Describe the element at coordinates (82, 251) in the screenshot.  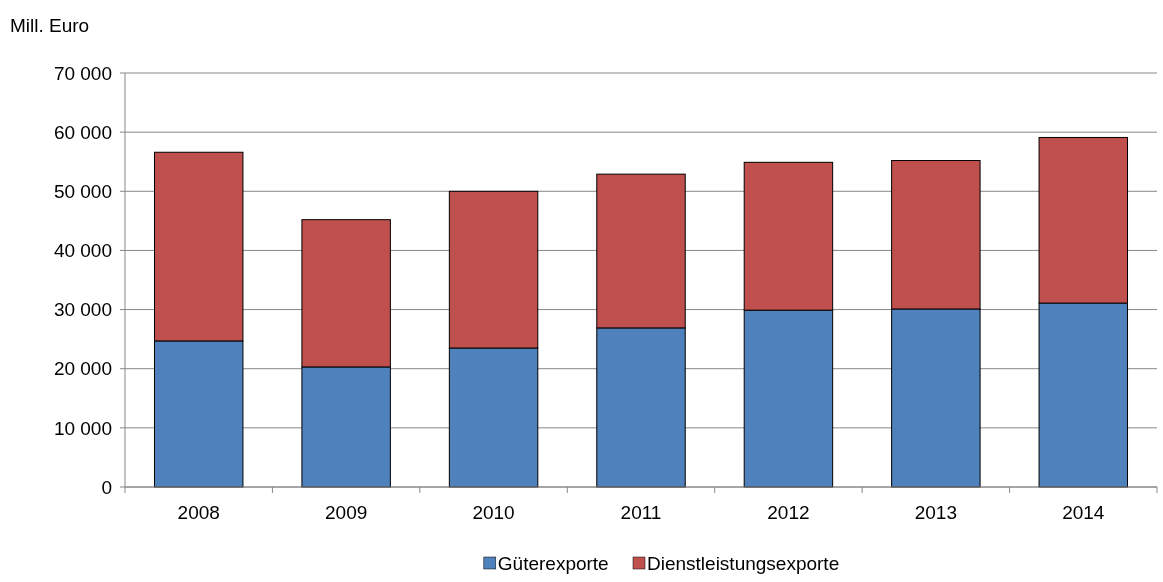
I see `y-tick-label: 40 000` at that location.